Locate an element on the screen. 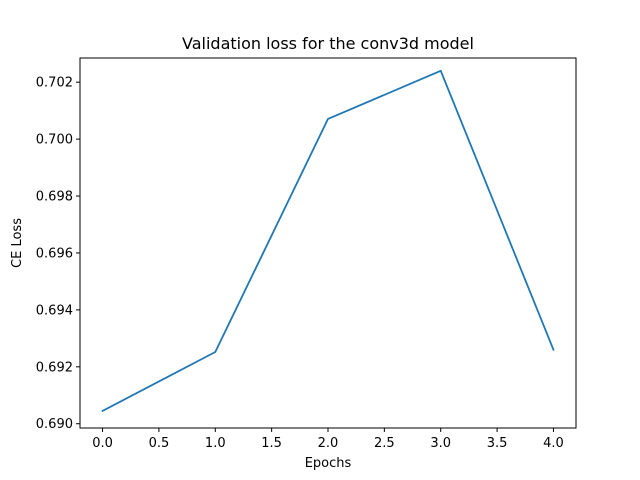 The width and height of the screenshot is (640, 480). x-tick-label: 2.0 is located at coordinates (328, 443).